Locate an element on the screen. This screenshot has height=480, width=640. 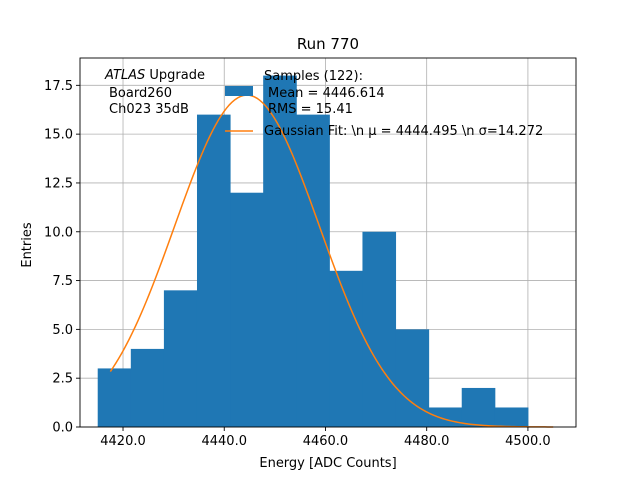
x-tick-label: 4420.0 is located at coordinates (123, 441).